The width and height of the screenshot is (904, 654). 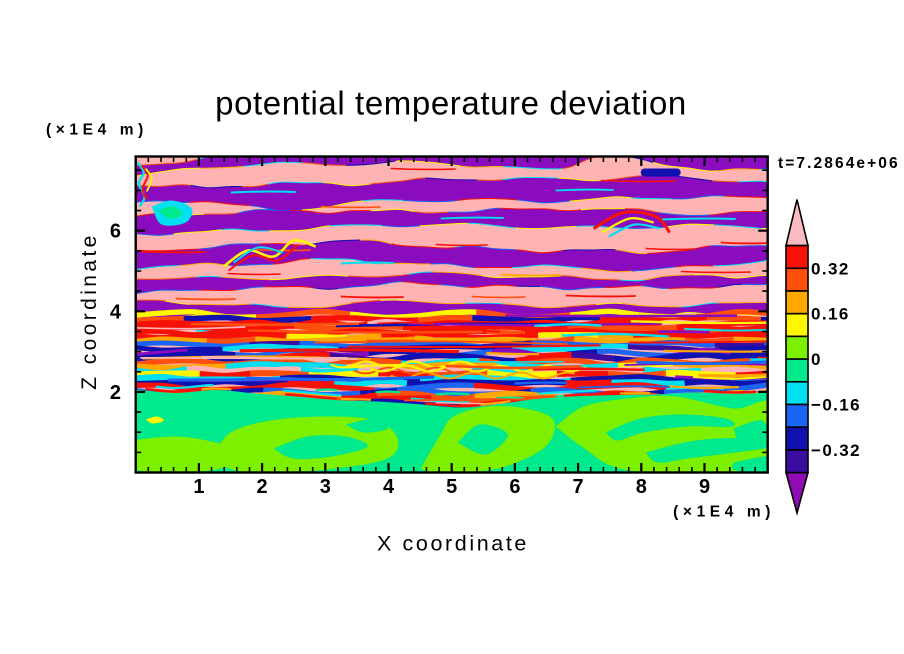 I want to click on svg-text: 1, so click(x=198, y=487).